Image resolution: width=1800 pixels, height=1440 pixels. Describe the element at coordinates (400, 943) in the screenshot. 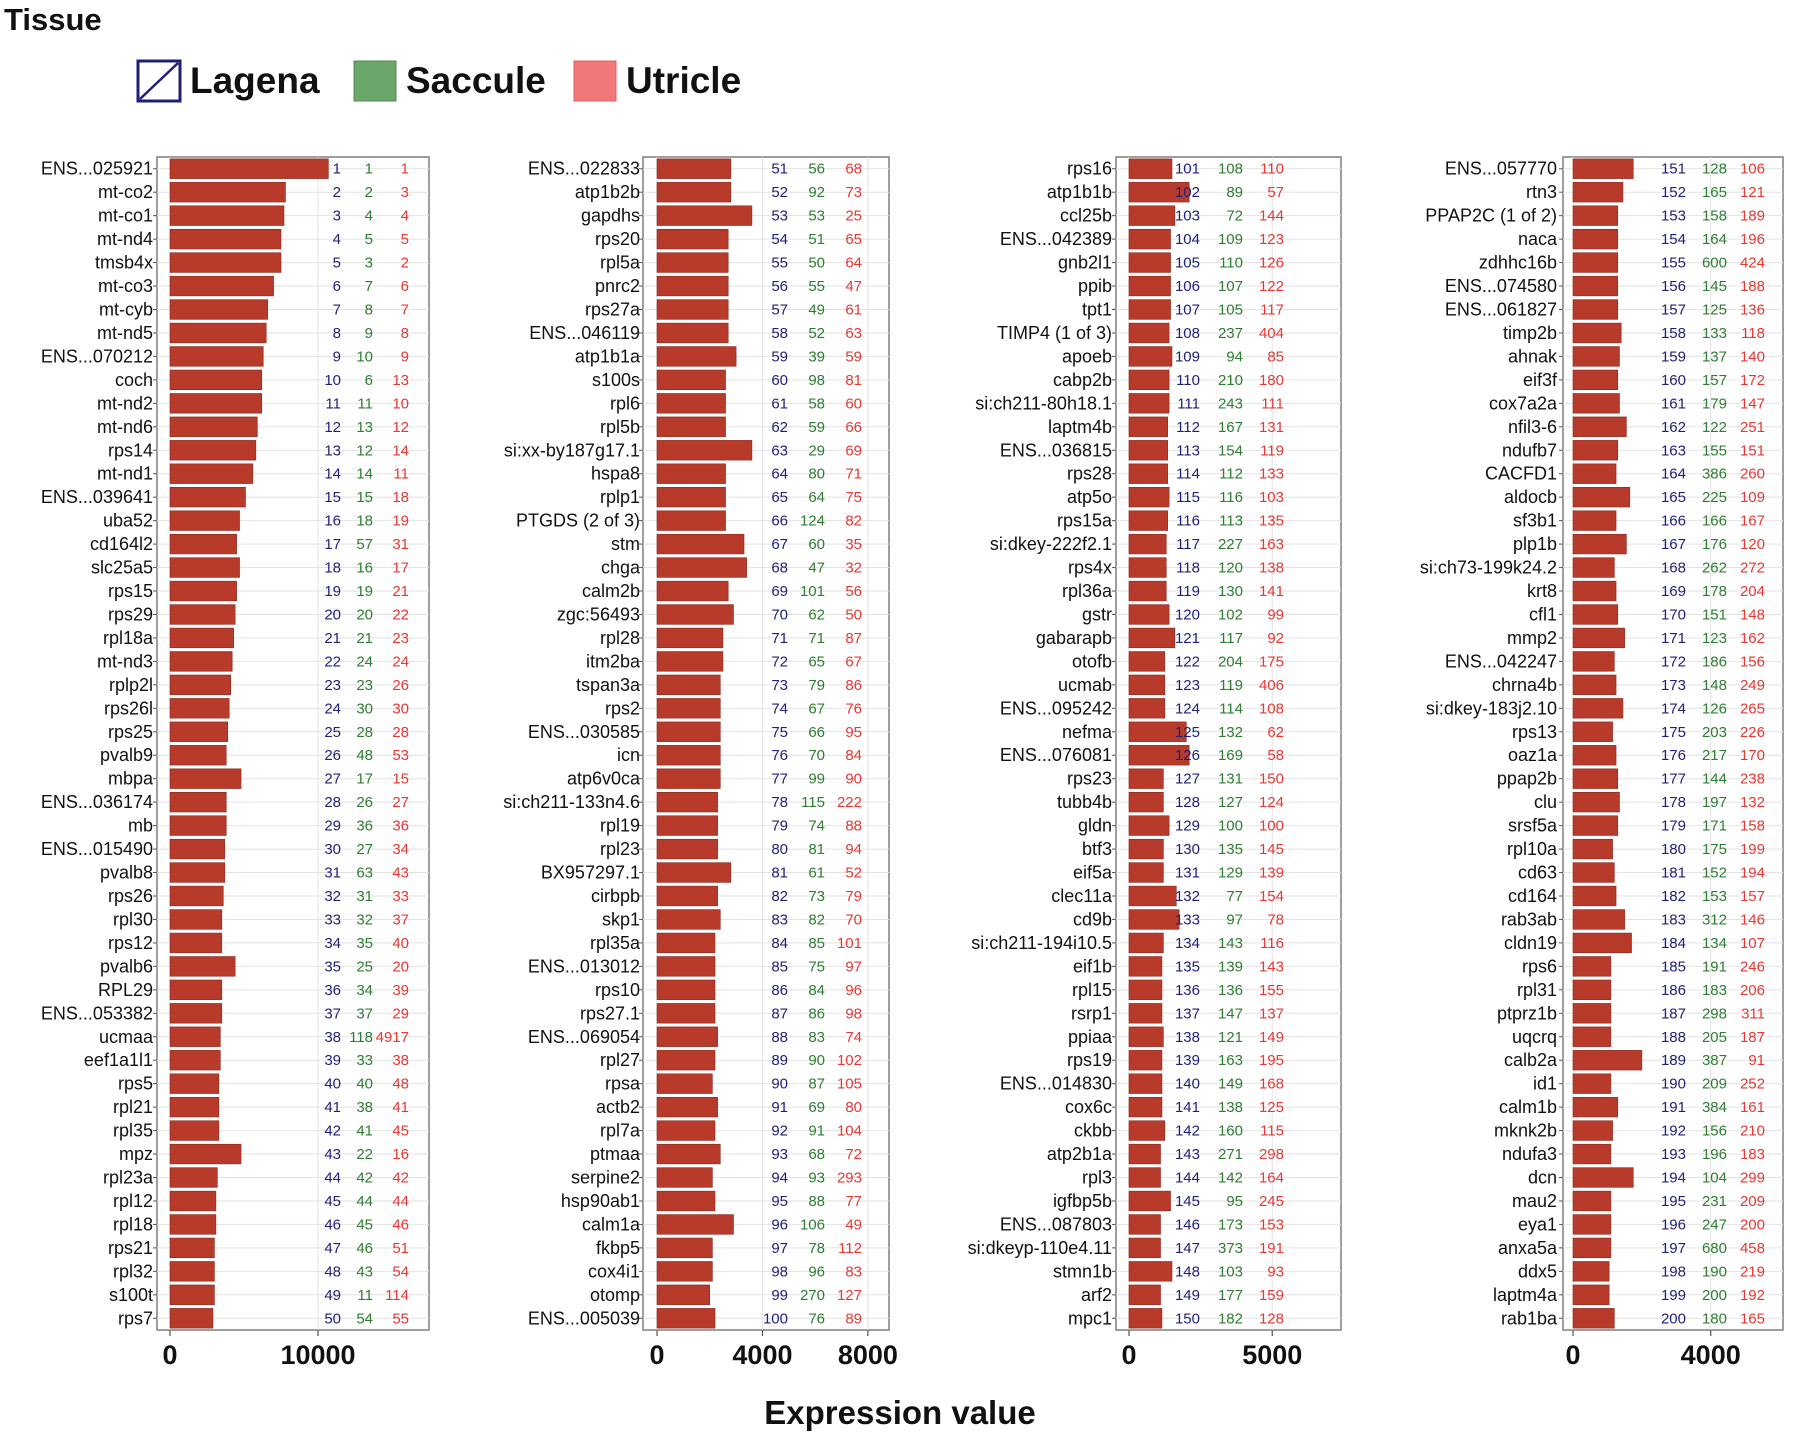

I see `rank-utricle: 40` at that location.